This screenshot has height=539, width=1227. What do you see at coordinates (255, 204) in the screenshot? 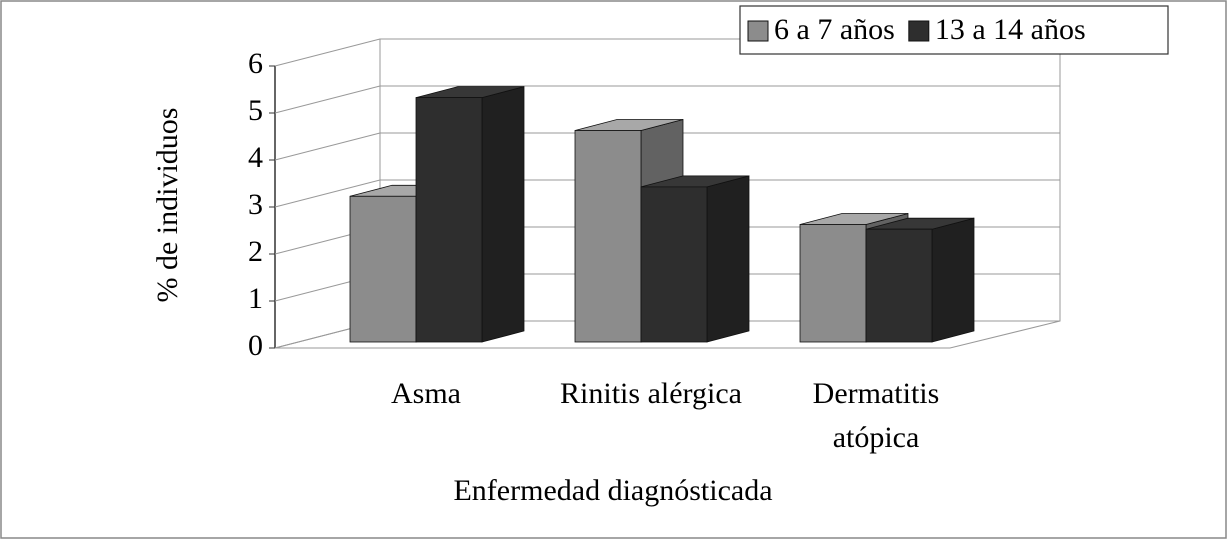
I see `y-tick-label: 3` at bounding box center [255, 204].